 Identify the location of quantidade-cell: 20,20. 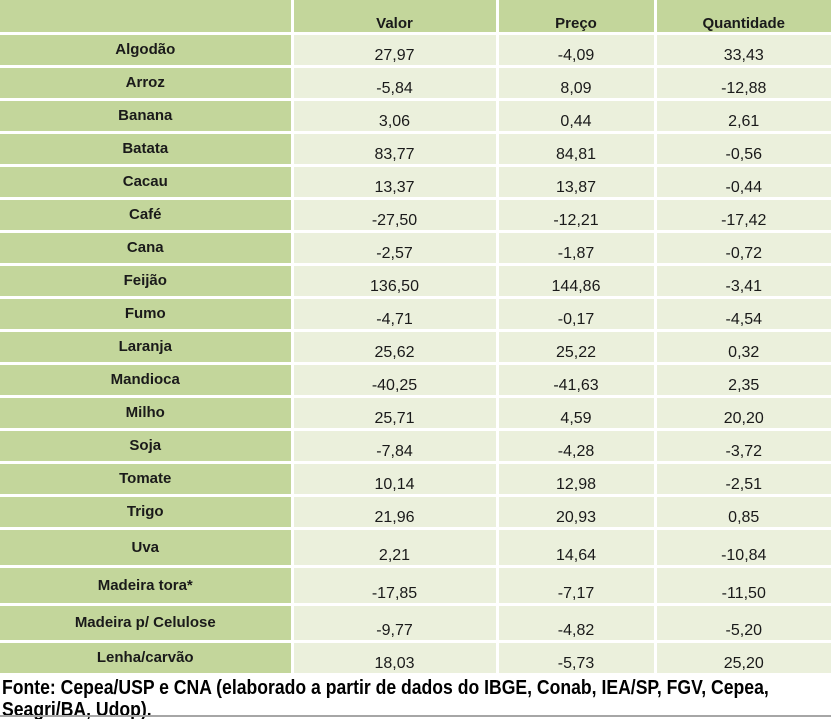
(742, 412).